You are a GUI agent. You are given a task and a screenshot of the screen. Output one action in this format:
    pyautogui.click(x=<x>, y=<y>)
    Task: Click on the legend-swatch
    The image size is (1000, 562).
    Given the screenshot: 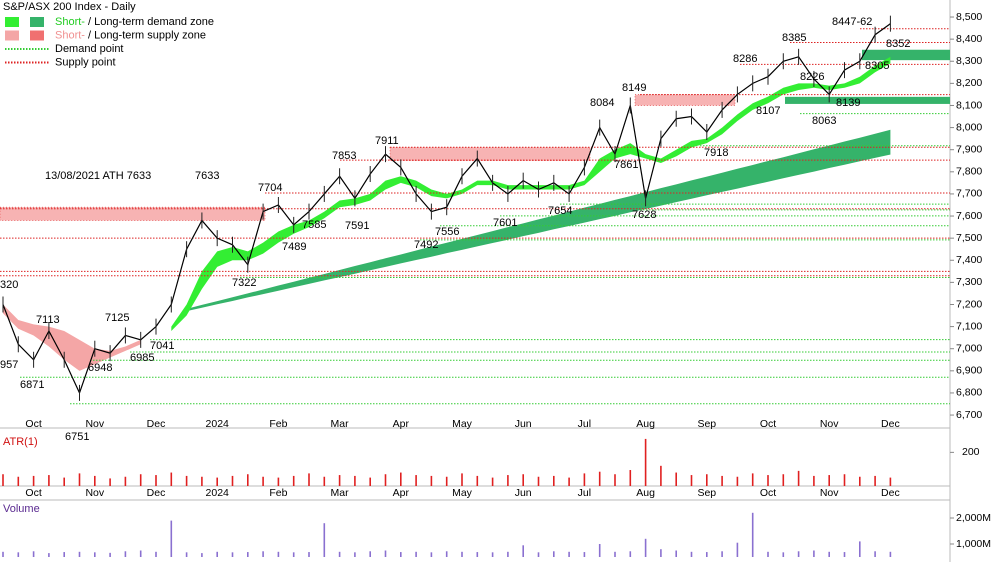 What is the action you would take?
    pyautogui.click(x=12, y=22)
    